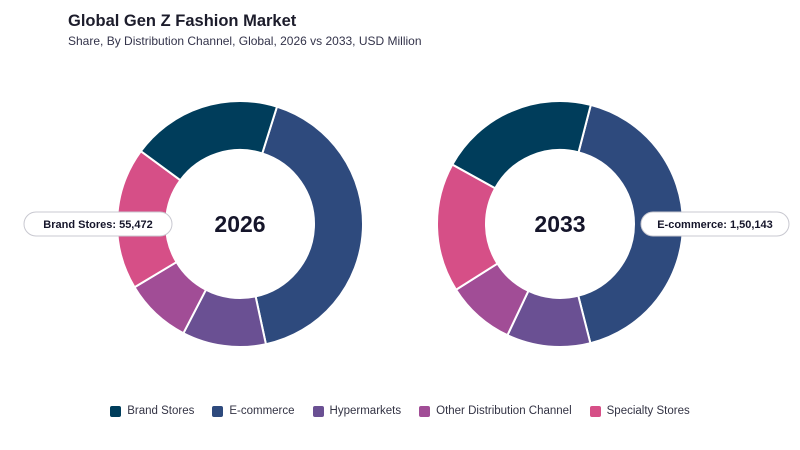 This screenshot has width=800, height=450. I want to click on slice-2026-e-commerce, so click(309, 225).